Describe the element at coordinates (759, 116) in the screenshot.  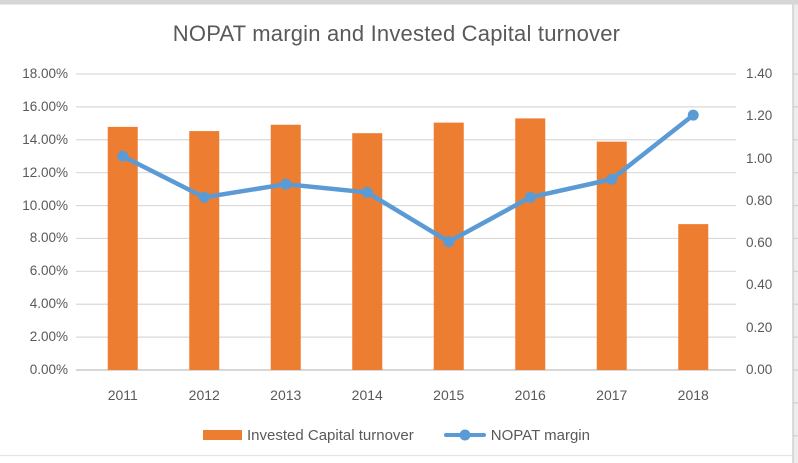
I see `right-axis-tick: 1.20` at that location.